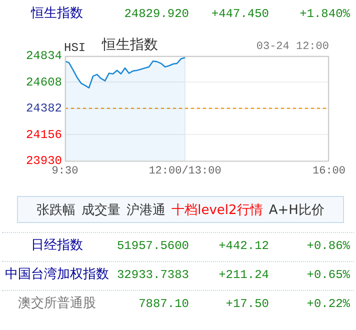 Image resolution: width=356 pixels, height=330 pixels. Describe the element at coordinates (156, 14) in the screenshot. I see `text: 24829.920` at that location.